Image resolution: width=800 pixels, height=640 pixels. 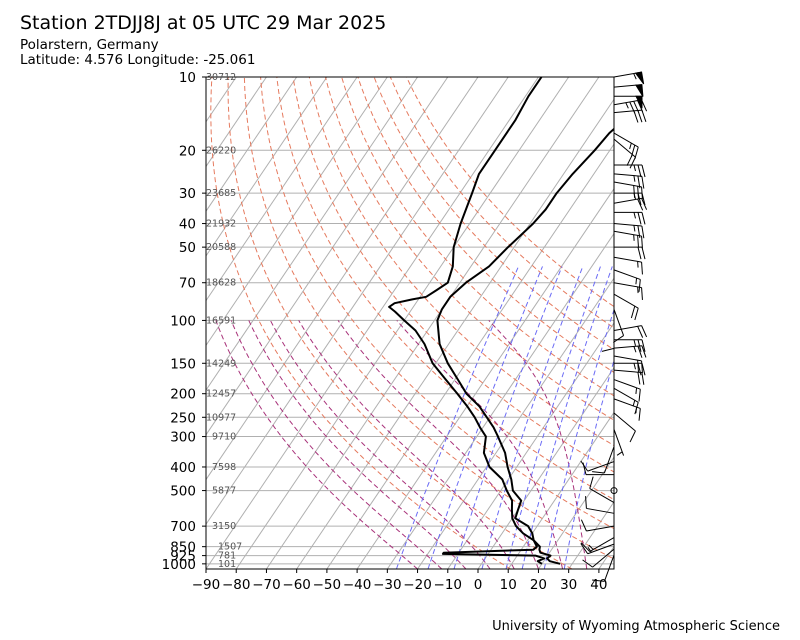 I want to click on x-tick-label: −60, so click(x=296, y=585).